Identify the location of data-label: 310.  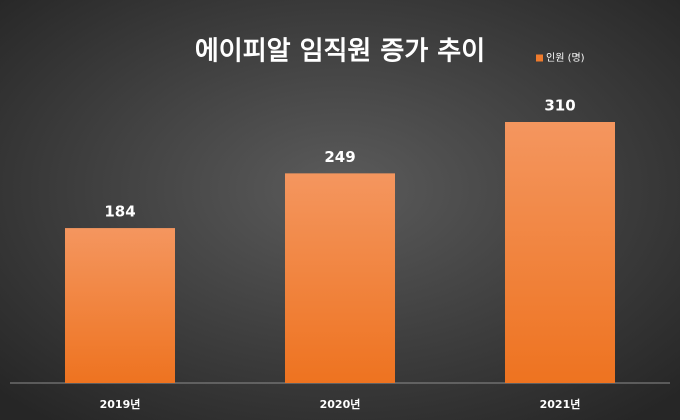
(559, 106).